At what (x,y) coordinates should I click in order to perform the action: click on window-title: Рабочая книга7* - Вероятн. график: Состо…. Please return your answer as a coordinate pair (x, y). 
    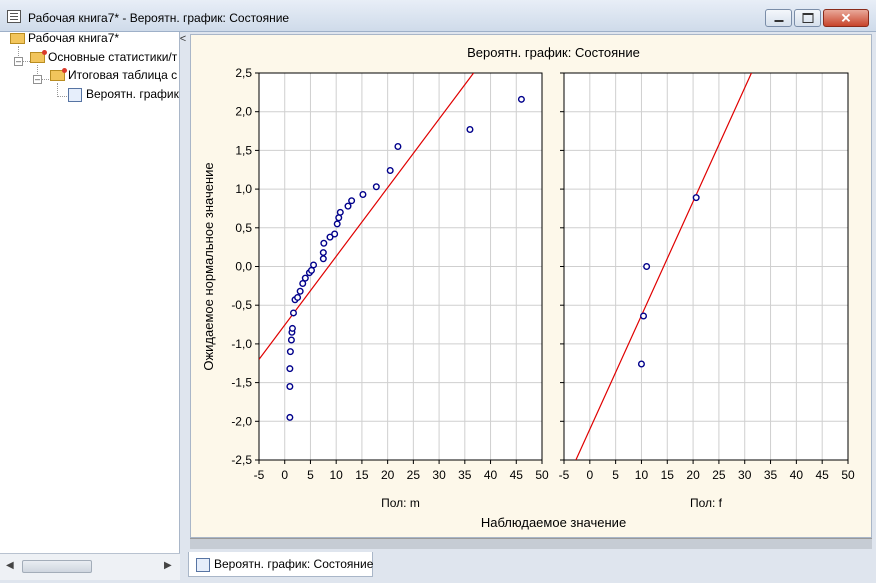
    Looking at the image, I should click on (159, 18).